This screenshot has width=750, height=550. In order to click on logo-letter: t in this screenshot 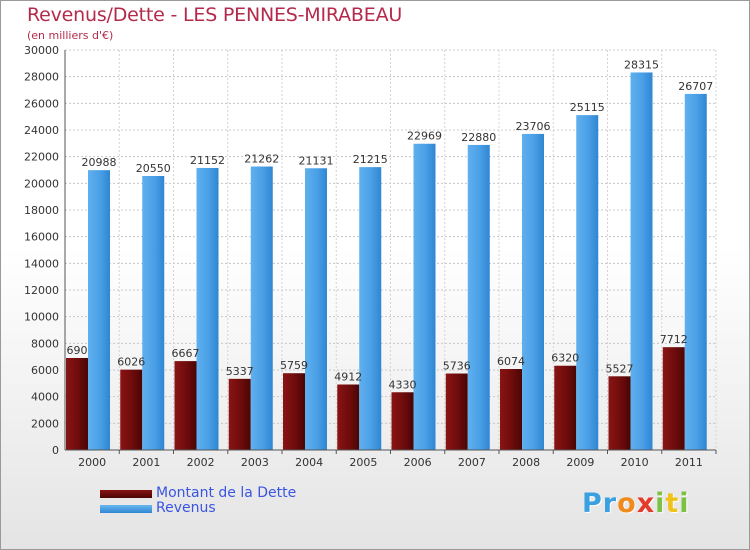, I will do `click(672, 503)`.